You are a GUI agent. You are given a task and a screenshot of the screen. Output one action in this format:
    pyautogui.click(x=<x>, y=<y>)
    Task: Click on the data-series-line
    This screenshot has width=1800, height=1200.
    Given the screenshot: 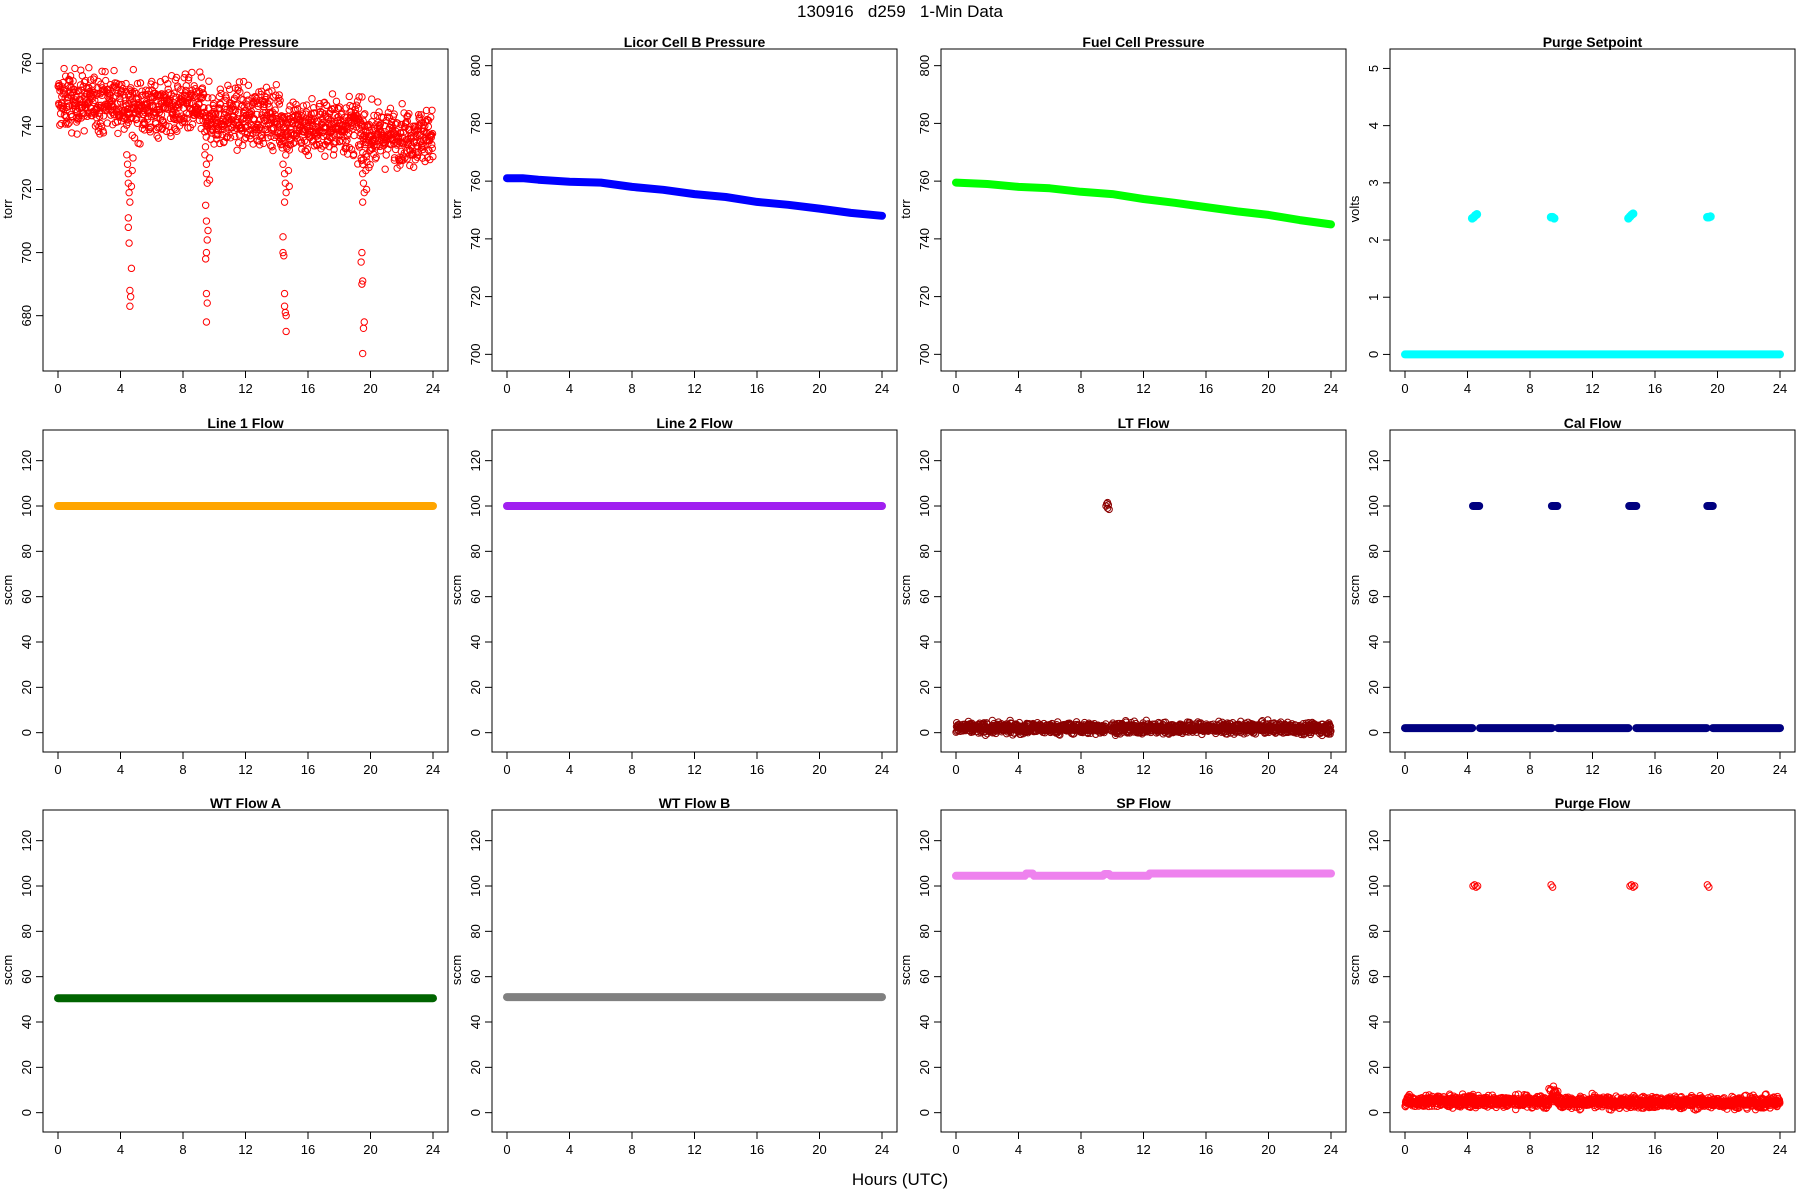 What is the action you would take?
    pyautogui.click(x=694, y=197)
    